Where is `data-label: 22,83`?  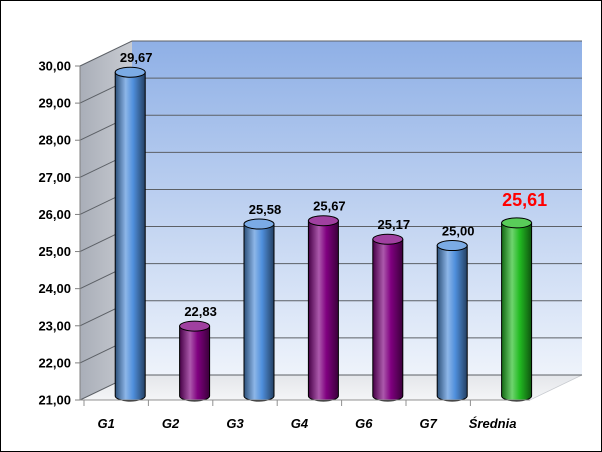 data-label: 22,83 is located at coordinates (200, 311).